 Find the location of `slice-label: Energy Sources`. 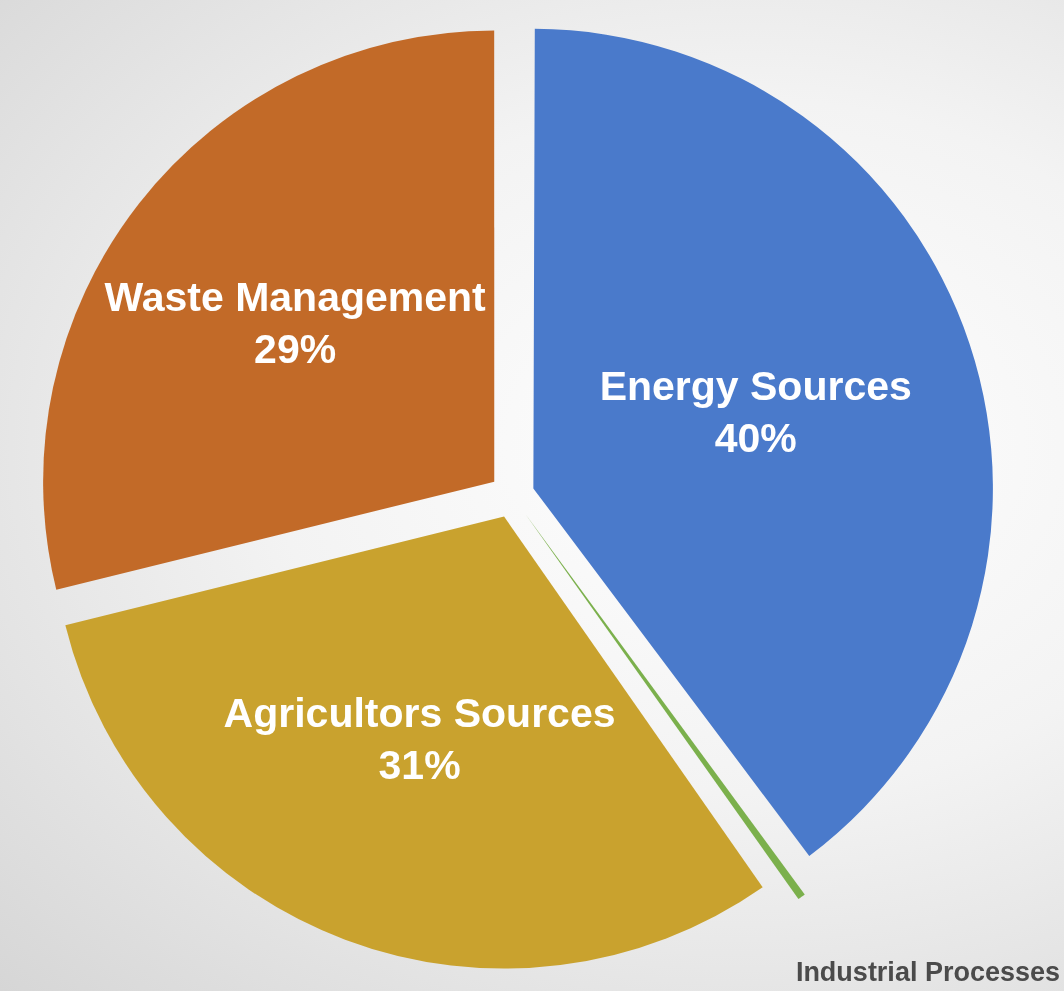

slice-label: Energy Sources is located at coordinates (755, 385).